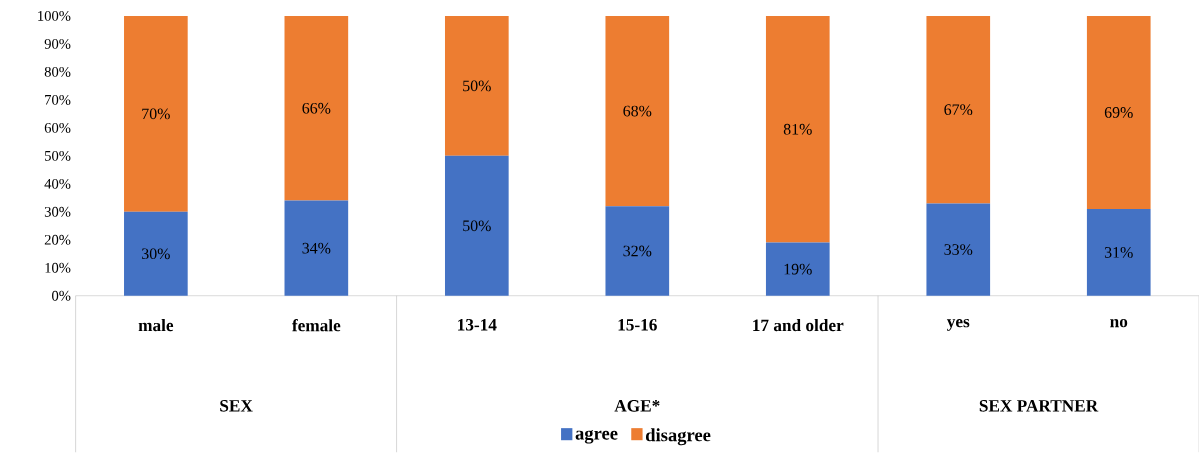 This screenshot has height=455, width=1199. I want to click on x-tick-label: yes, so click(958, 325).